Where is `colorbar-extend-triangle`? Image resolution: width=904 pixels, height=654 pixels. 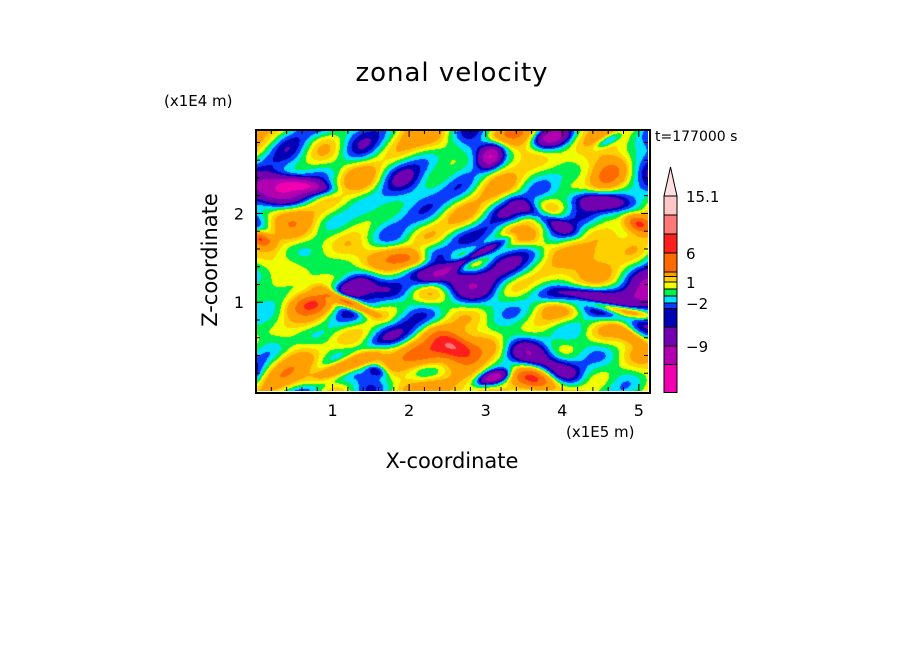 colorbar-extend-triangle is located at coordinates (670, 181).